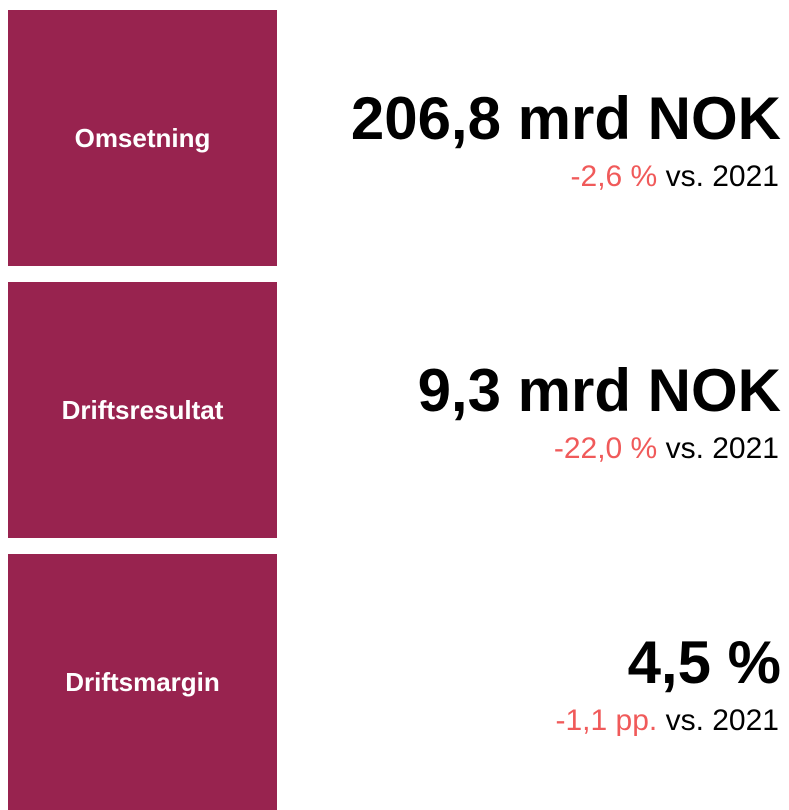 The width and height of the screenshot is (789, 810). Describe the element at coordinates (606, 720) in the screenshot. I see `kpi-change: -1,1 pp.` at that location.